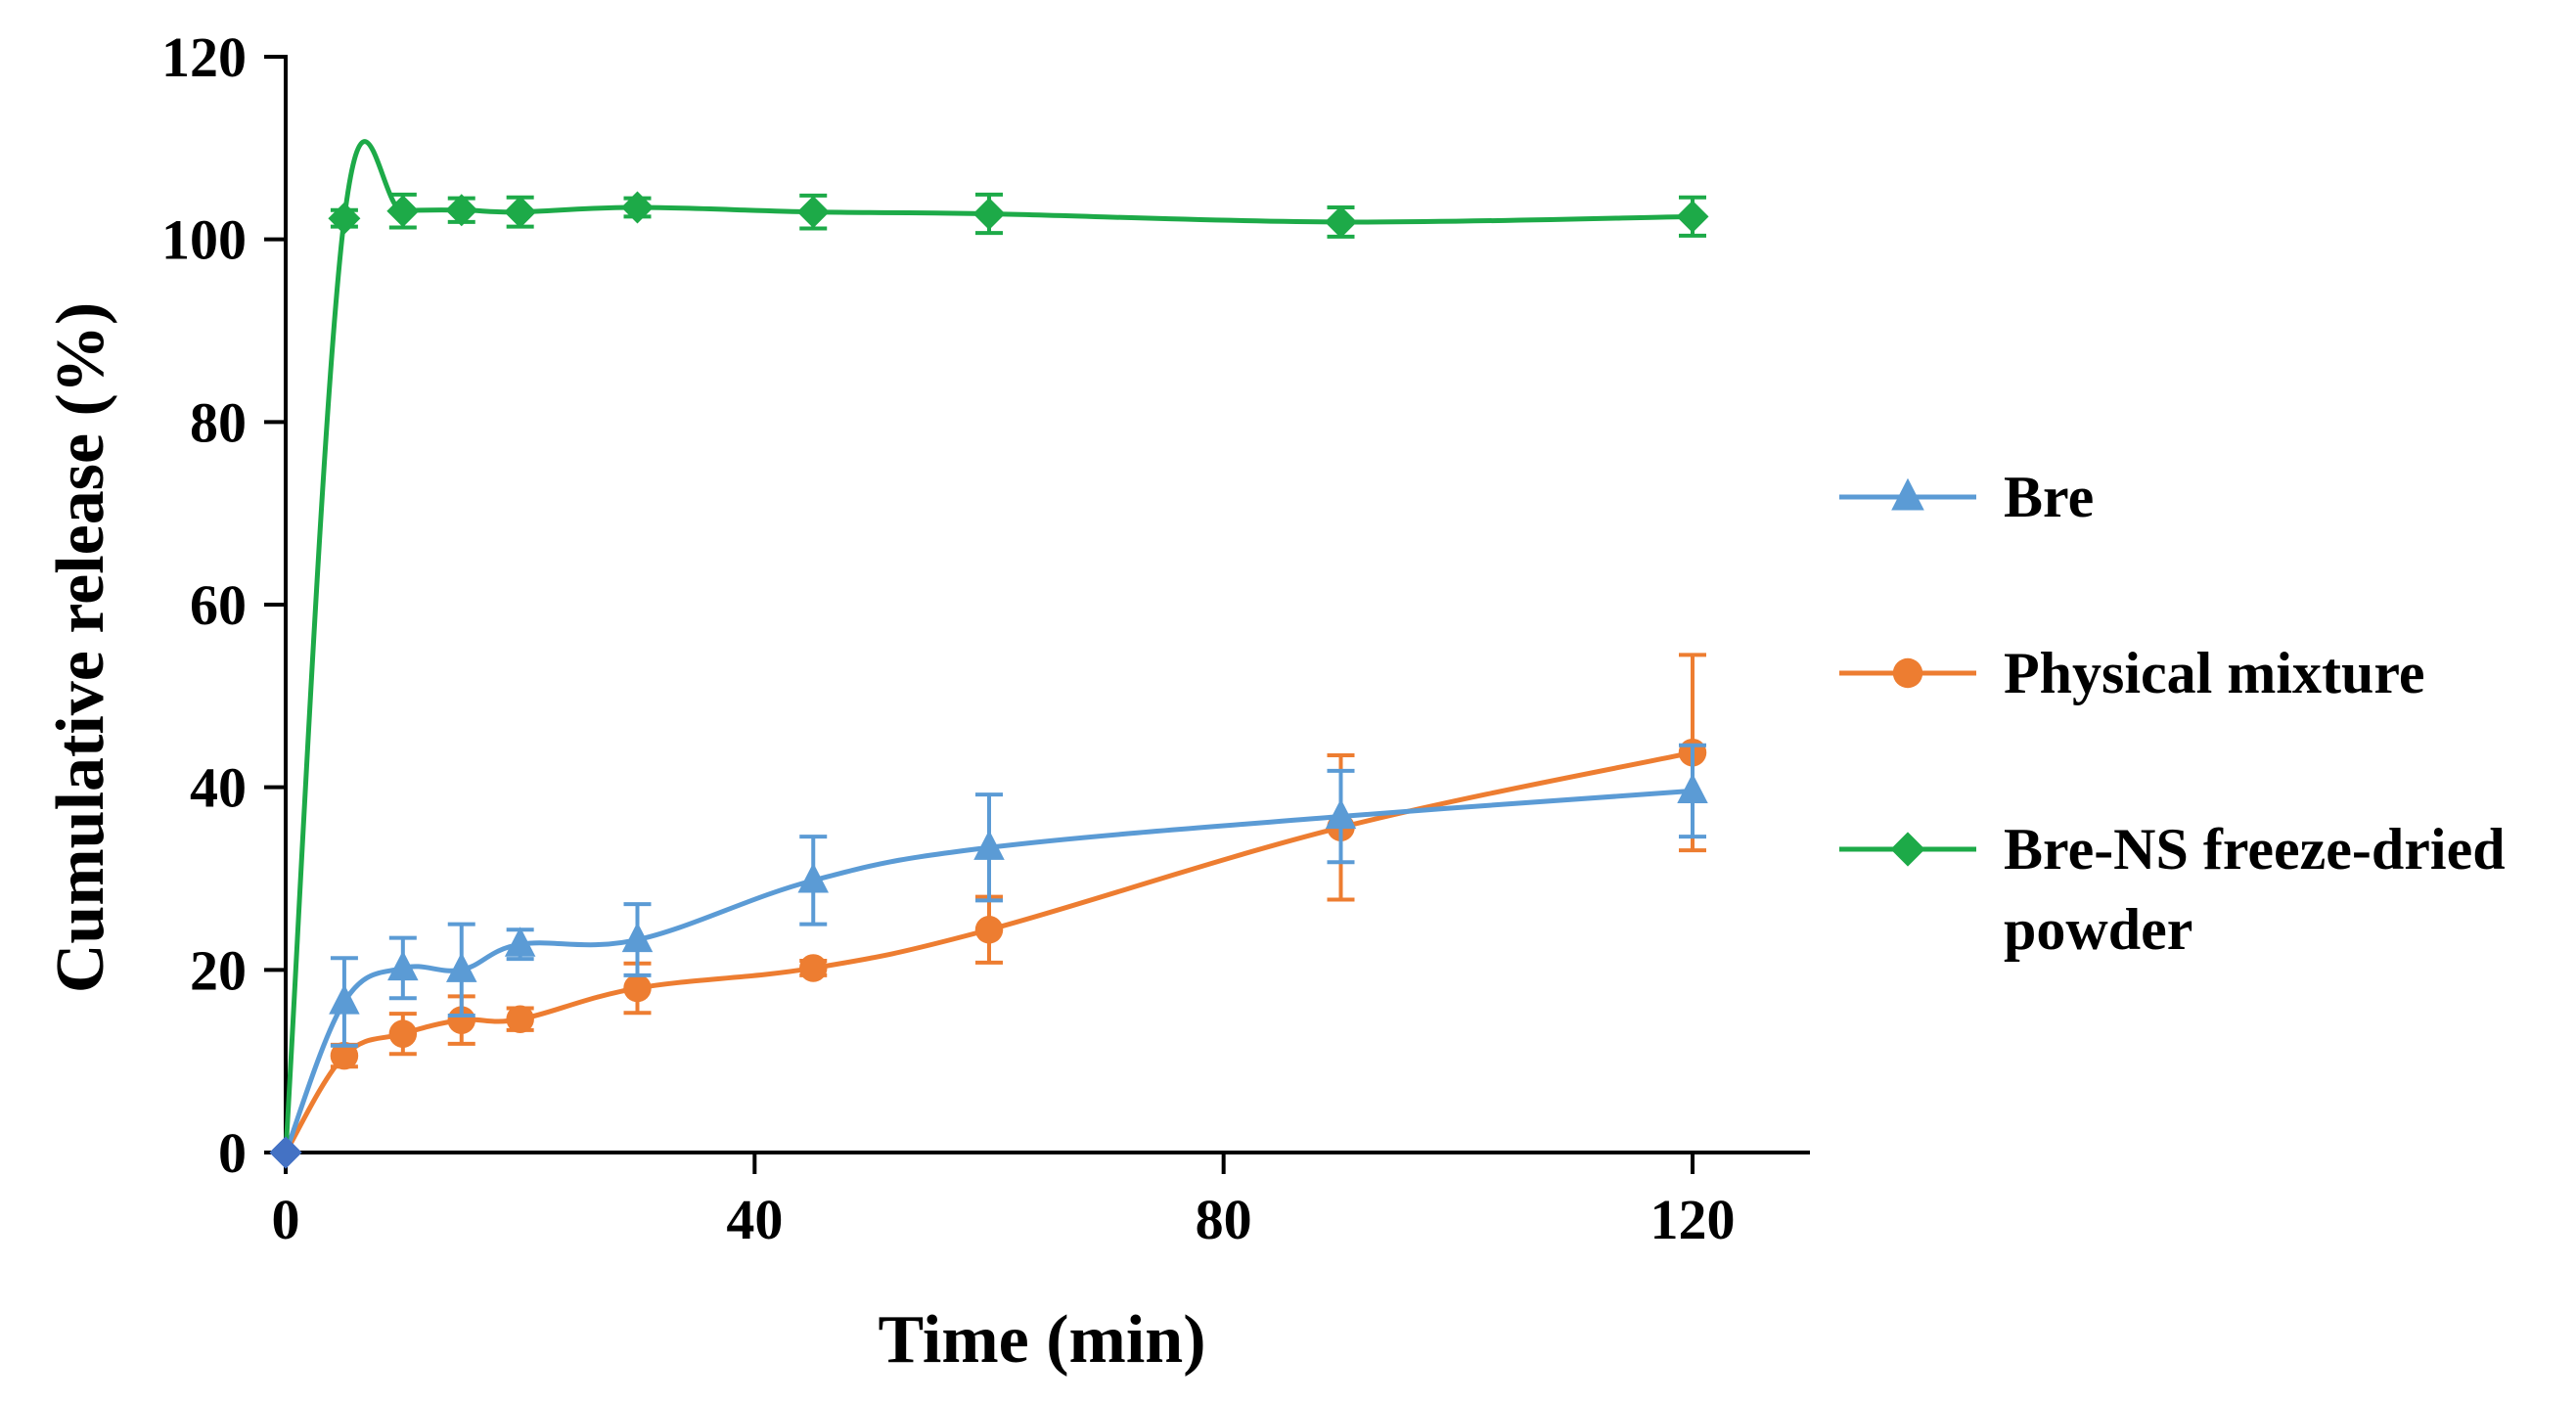  I want to click on legend-item-bre: Bre, so click(1966, 497).